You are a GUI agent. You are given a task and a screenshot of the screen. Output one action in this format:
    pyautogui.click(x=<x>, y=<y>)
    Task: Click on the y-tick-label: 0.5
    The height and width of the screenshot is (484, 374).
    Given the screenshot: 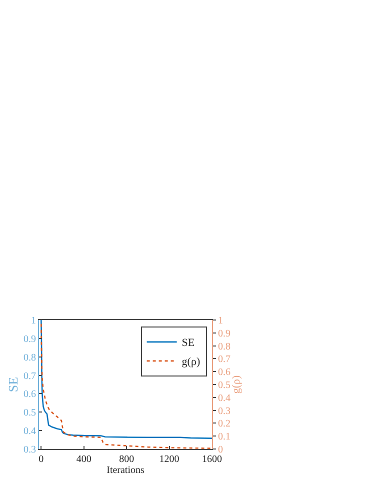 What is the action you would take?
    pyautogui.click(x=30, y=413)
    